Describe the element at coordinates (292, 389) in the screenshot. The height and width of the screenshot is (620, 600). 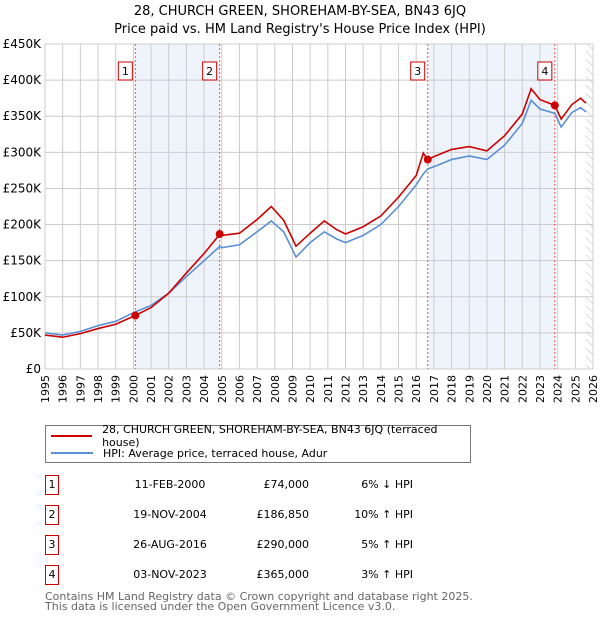
I see `x-tick-label: 2009` at that location.